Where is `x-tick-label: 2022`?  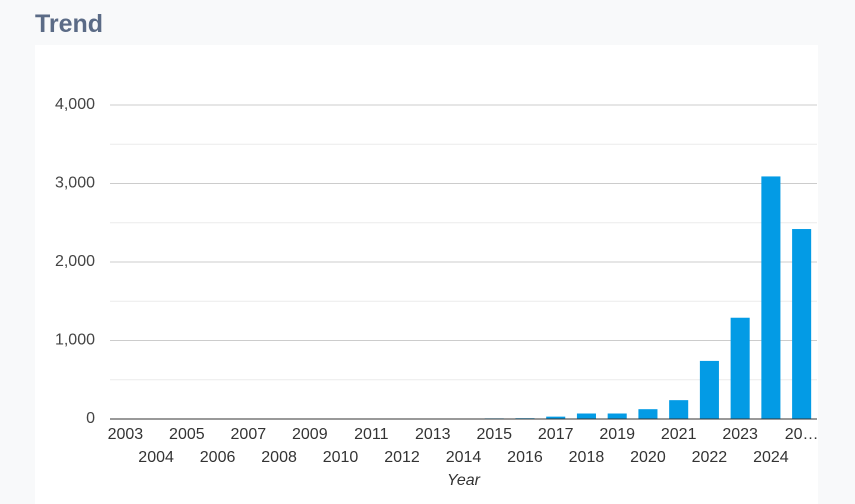
x-tick-label: 2022 is located at coordinates (710, 457).